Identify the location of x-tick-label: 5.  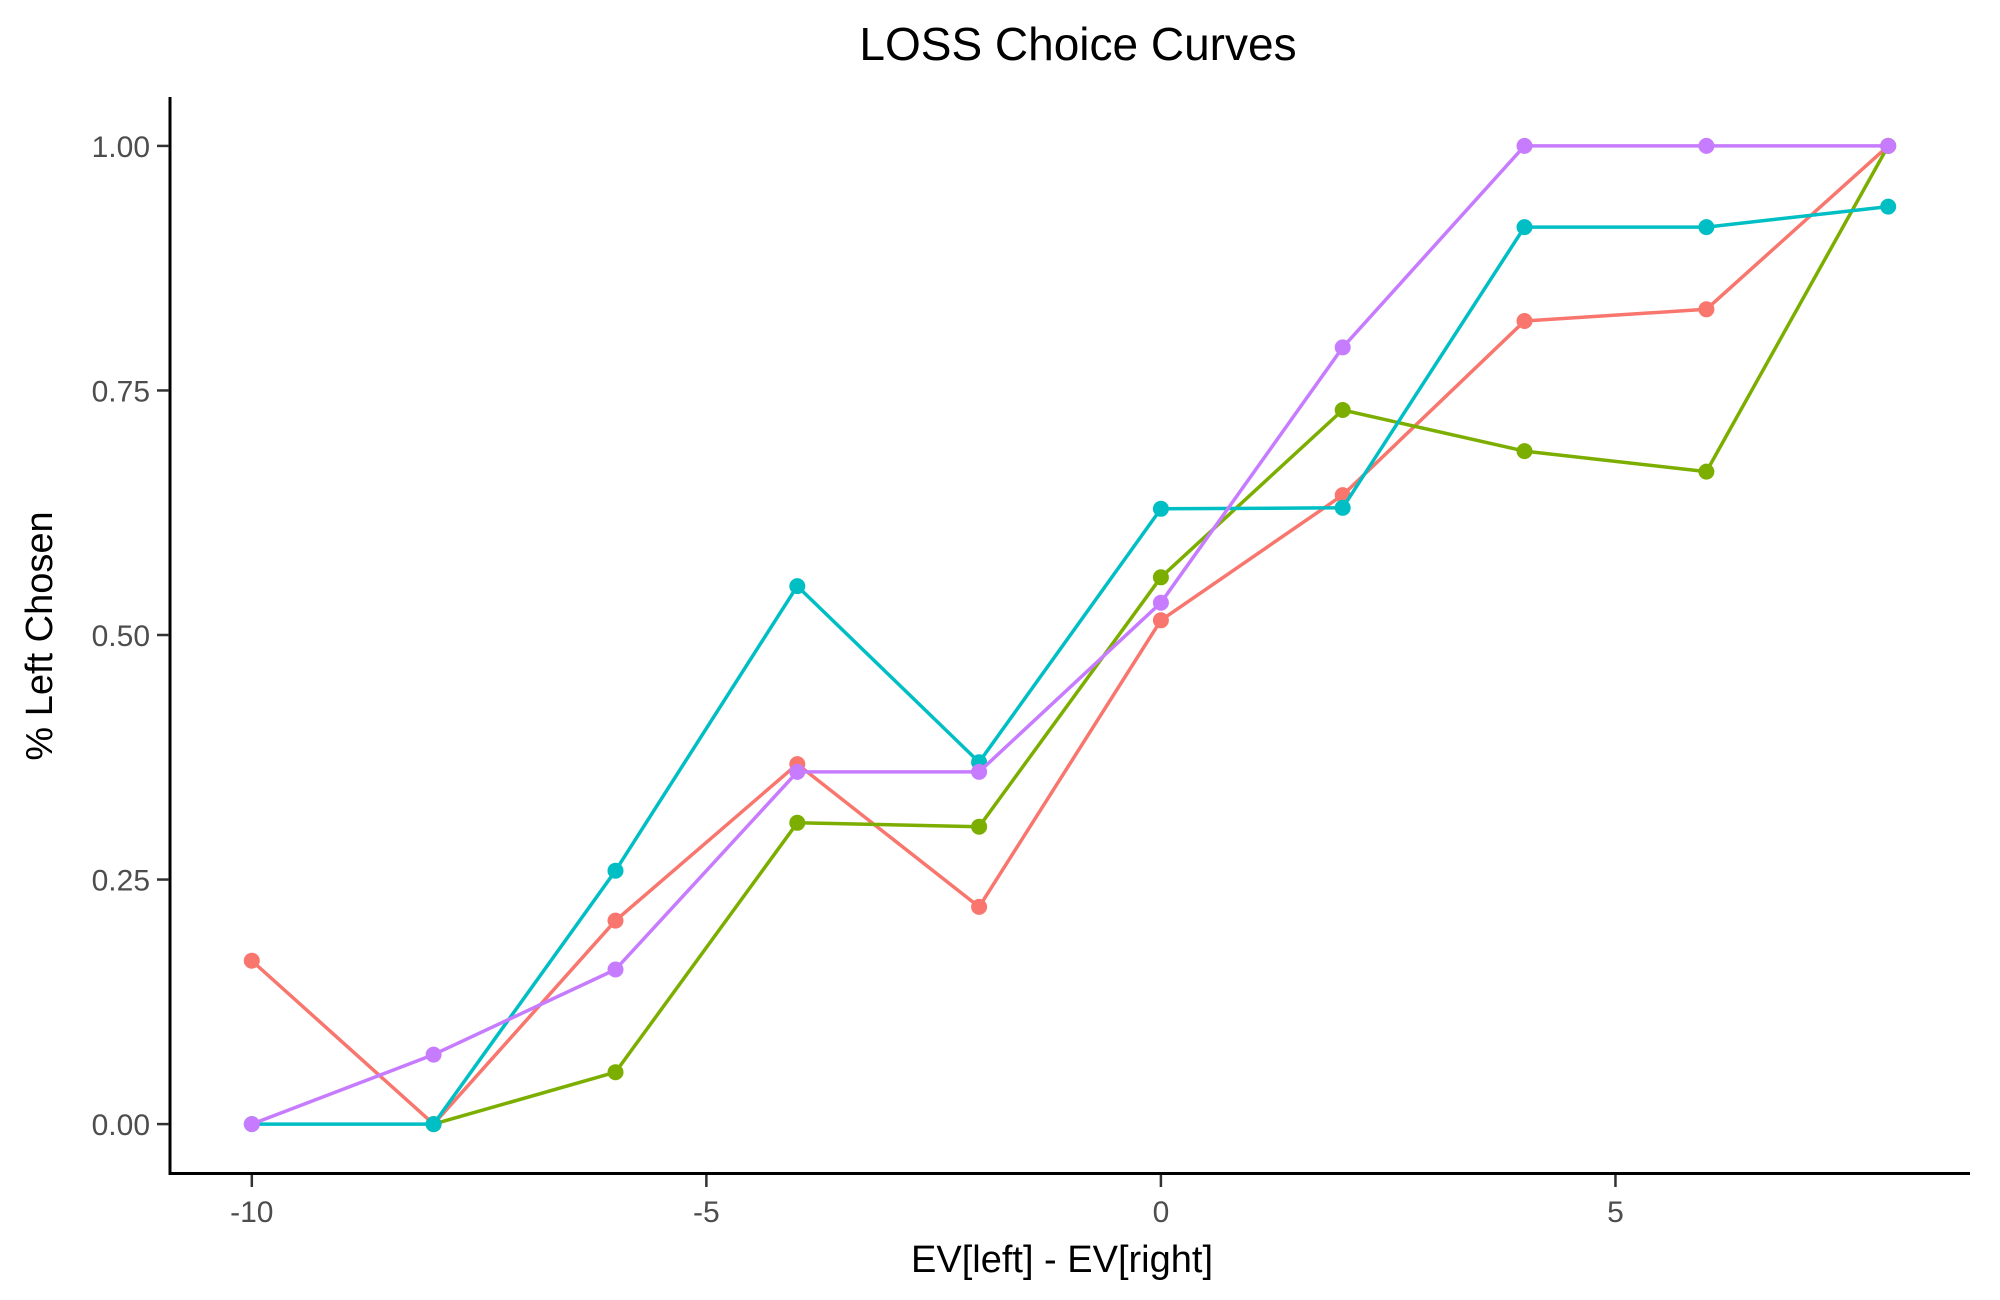
(1615, 1212).